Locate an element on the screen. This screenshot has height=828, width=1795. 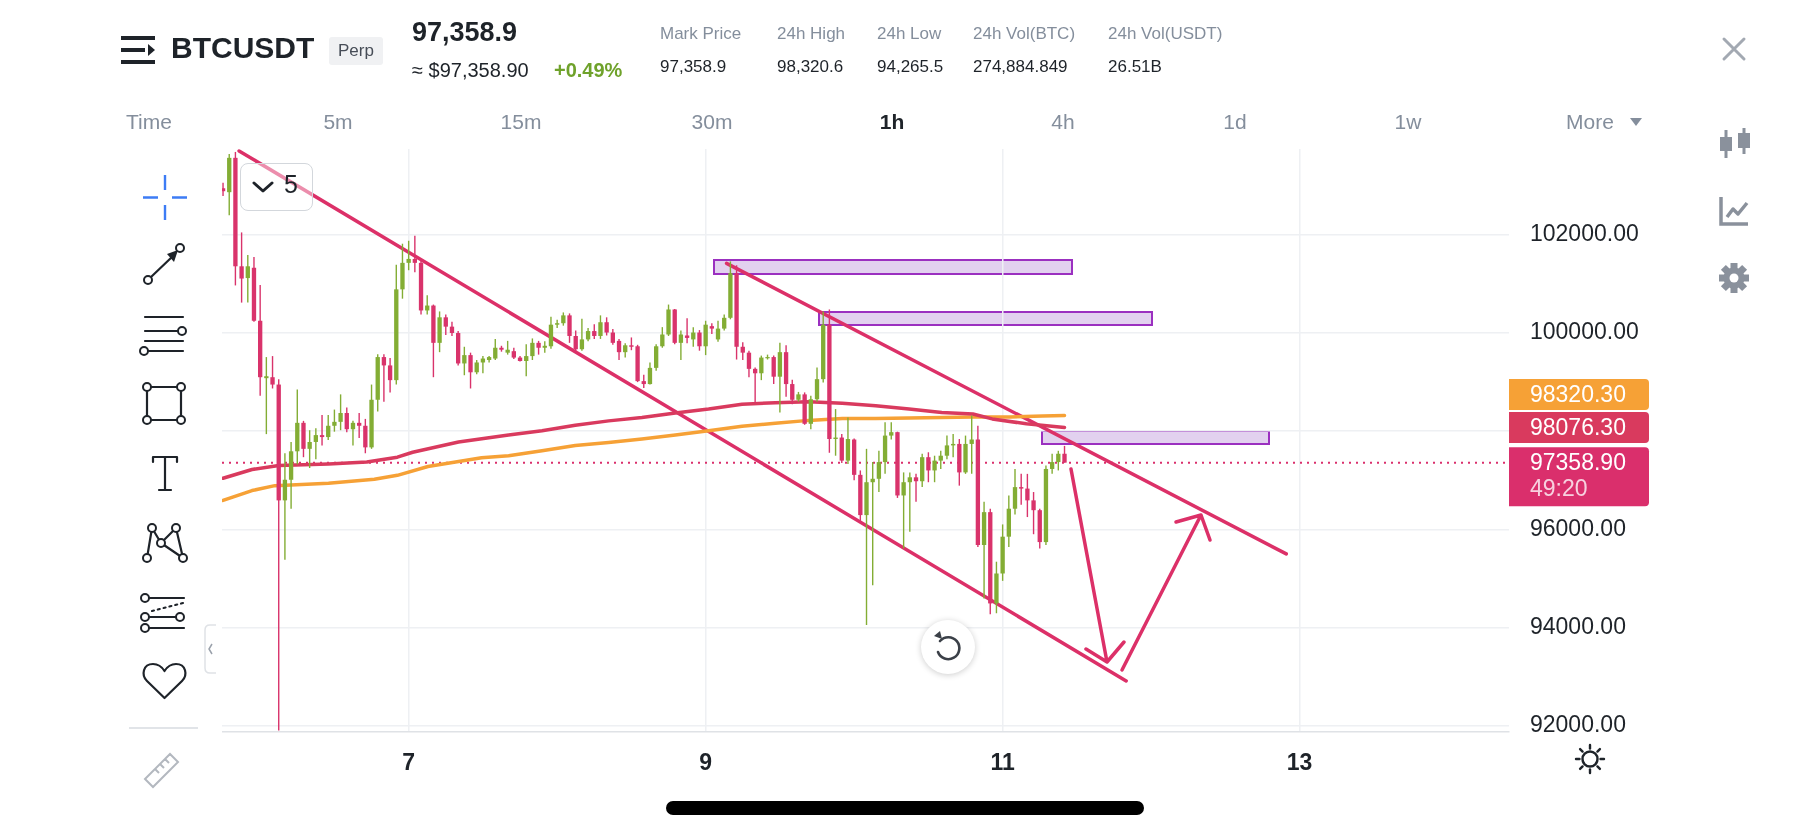
text: 24h High is located at coordinates (811, 34).